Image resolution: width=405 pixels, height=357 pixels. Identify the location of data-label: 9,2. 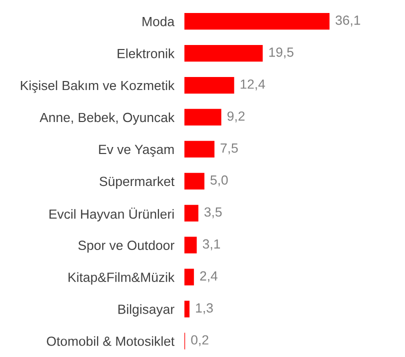
(236, 116).